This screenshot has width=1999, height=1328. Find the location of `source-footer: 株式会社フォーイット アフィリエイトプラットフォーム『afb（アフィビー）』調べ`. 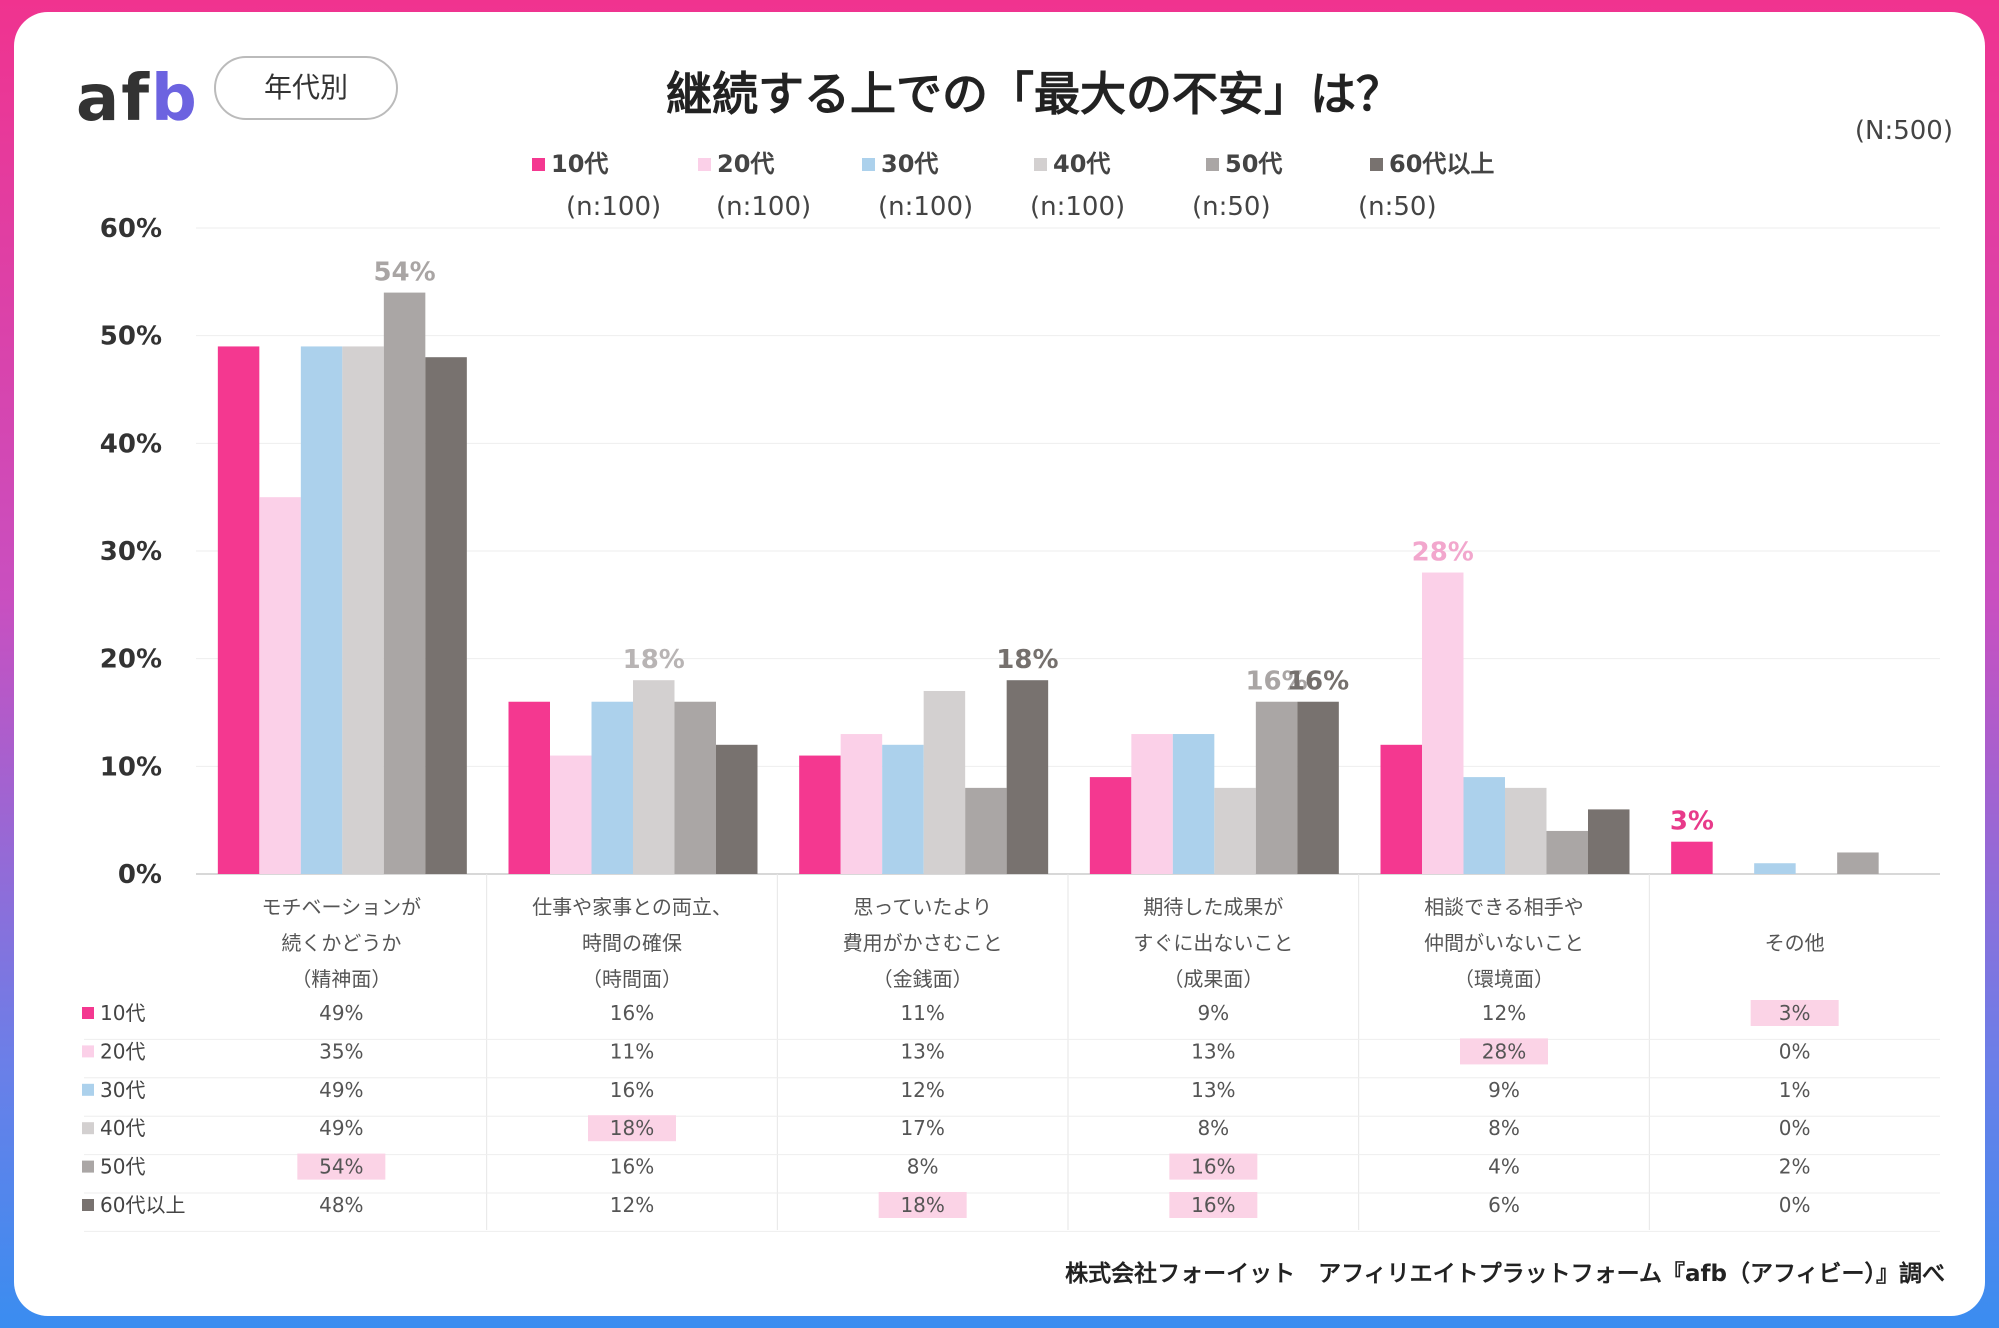

source-footer: 株式会社フォーイット アフィリエイトプラットフォーム『afb（アフィビー）』調べ is located at coordinates (1505, 1274).